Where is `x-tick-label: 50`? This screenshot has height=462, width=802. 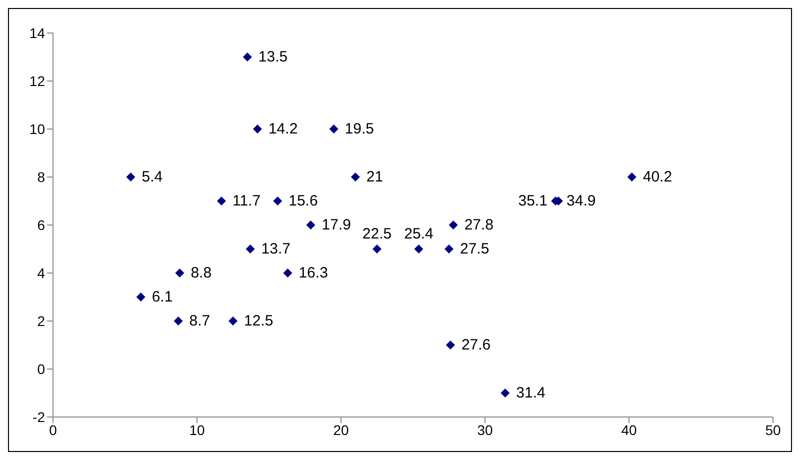 x-tick-label: 50 is located at coordinates (773, 430).